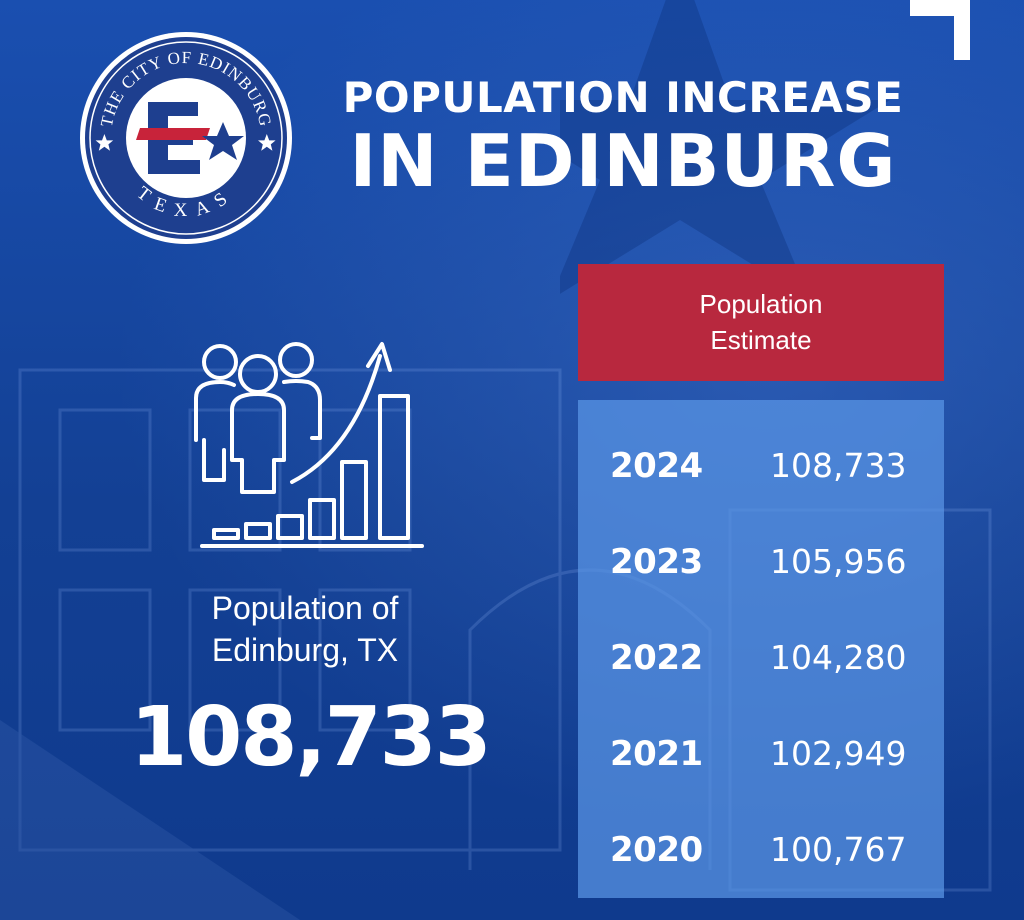 The height and width of the screenshot is (920, 1024). I want to click on table-row: 2020 100,767, so click(761, 852).